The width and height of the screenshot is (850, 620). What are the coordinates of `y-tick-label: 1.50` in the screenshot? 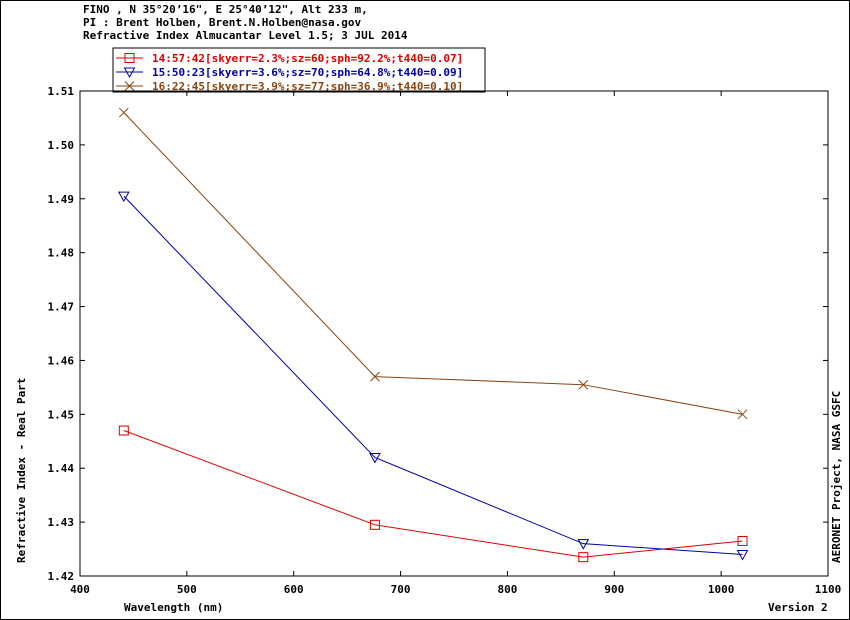 It's located at (61, 145).